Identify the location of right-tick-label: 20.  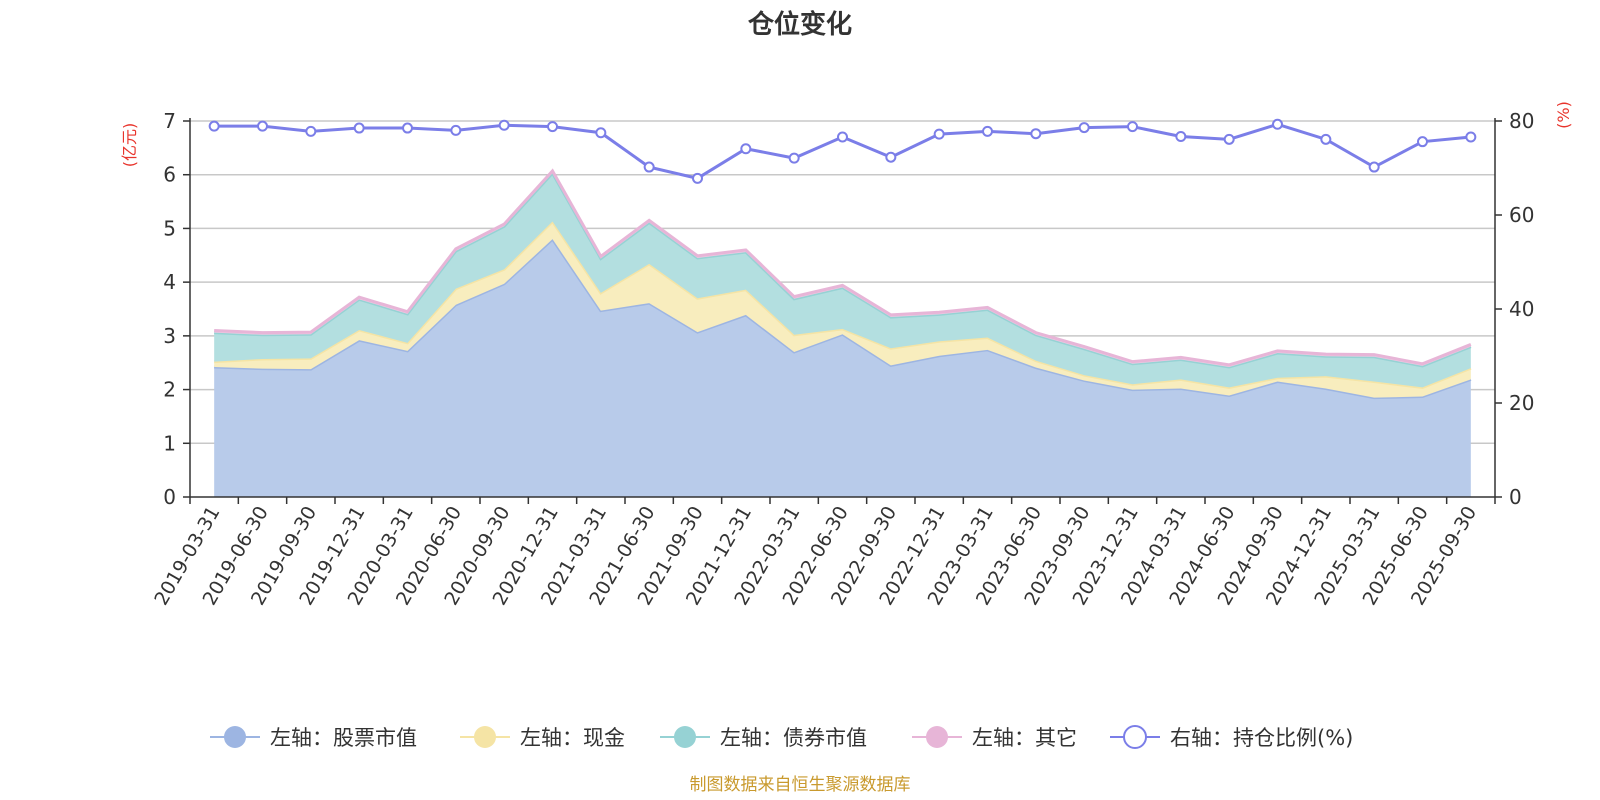
(1521, 403).